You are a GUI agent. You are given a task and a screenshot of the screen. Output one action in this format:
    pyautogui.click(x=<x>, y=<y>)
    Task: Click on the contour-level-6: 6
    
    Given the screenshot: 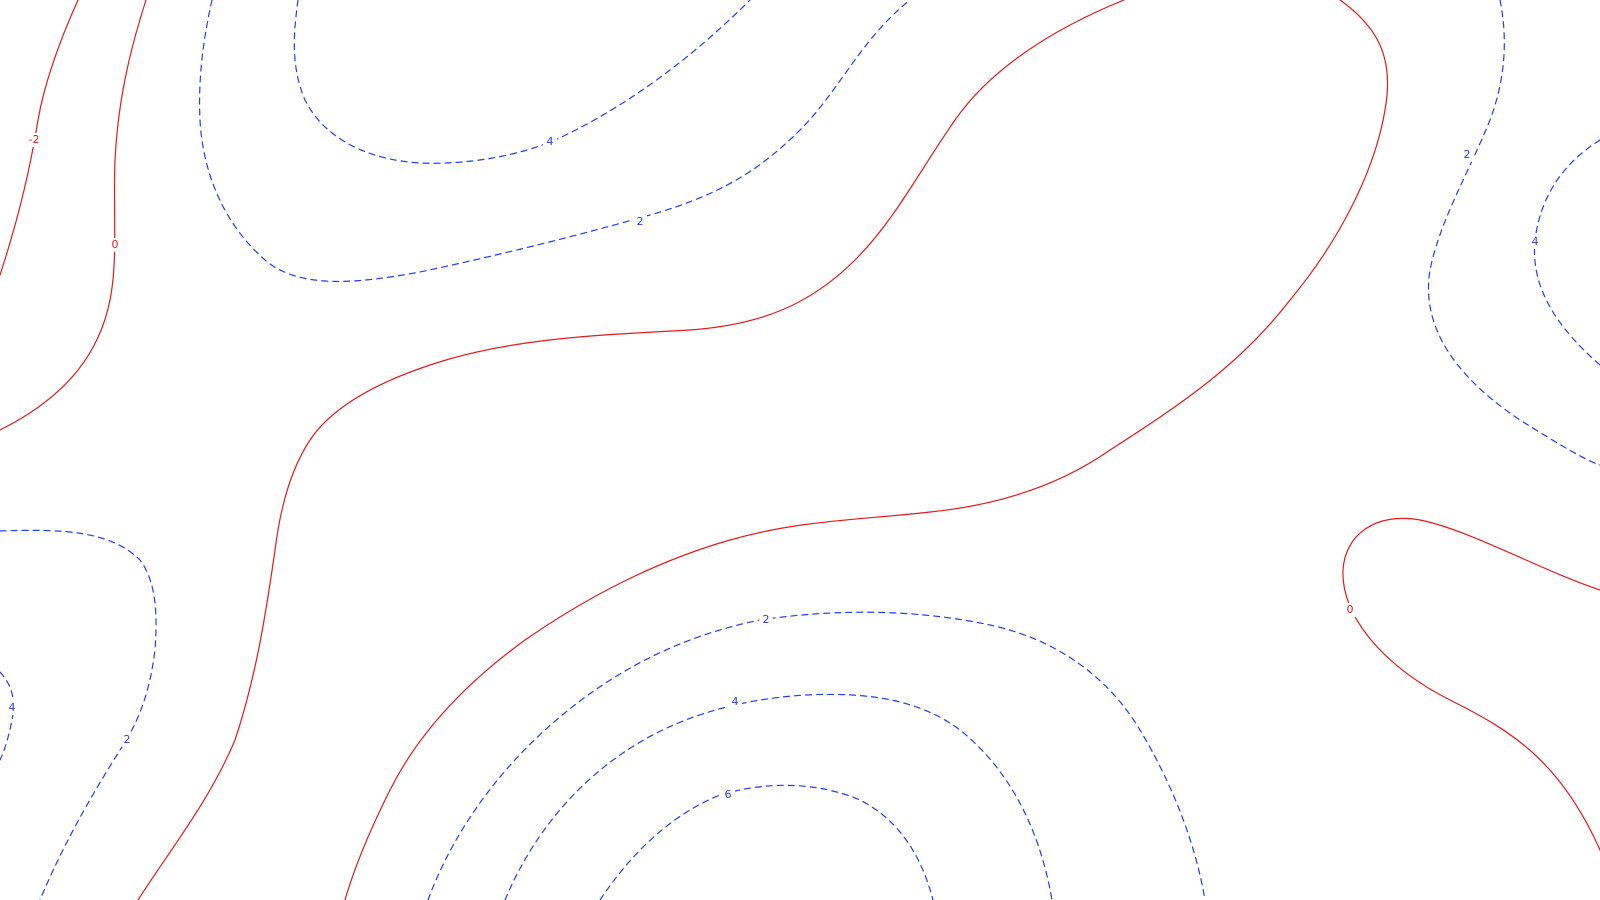 What is the action you would take?
    pyautogui.click(x=766, y=842)
    